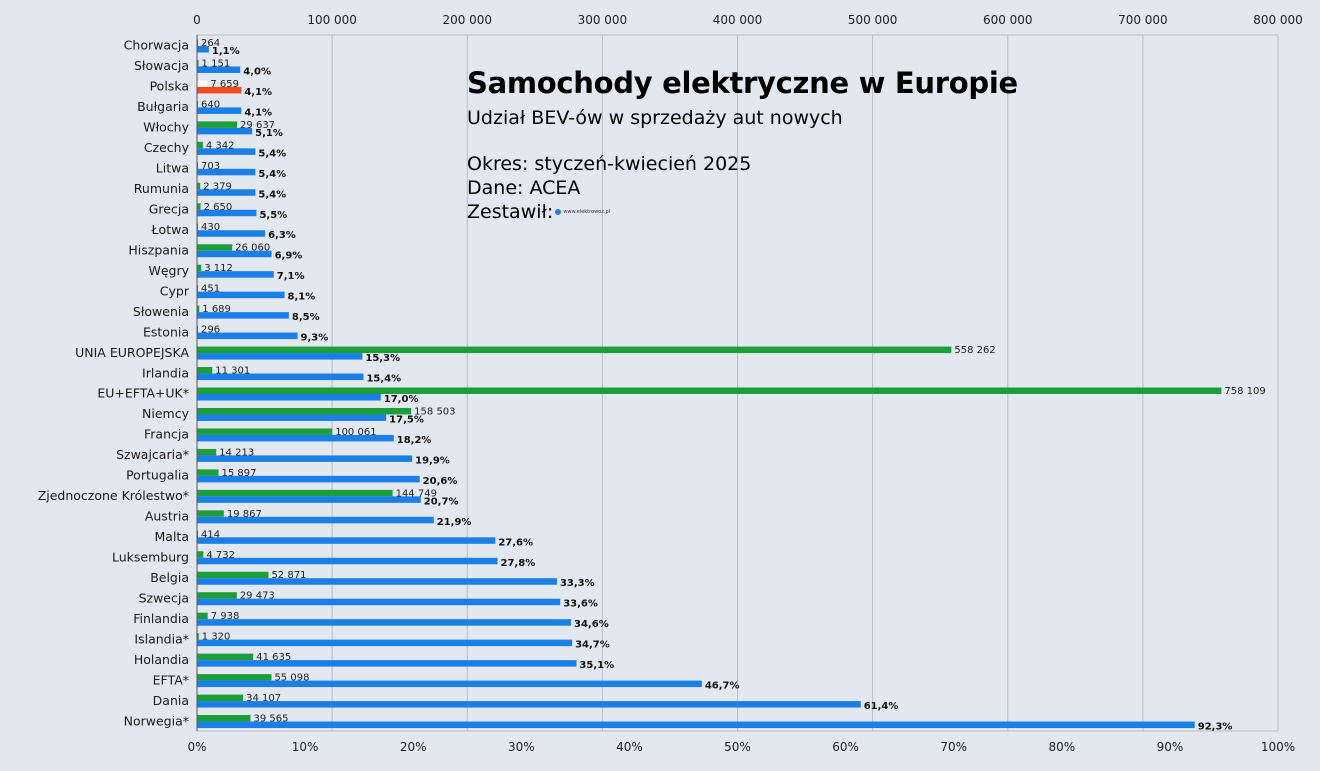  I want to click on count-label: 264, so click(210, 43).